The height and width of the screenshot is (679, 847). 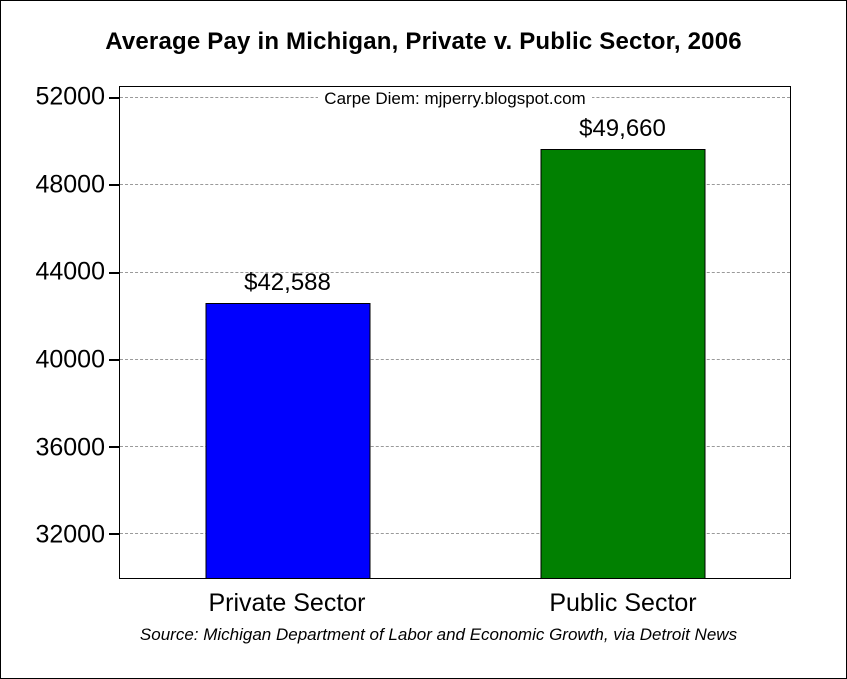 I want to click on watermark-annotation: Carpe Diem: mjperry.blogspot.com, so click(x=455, y=99).